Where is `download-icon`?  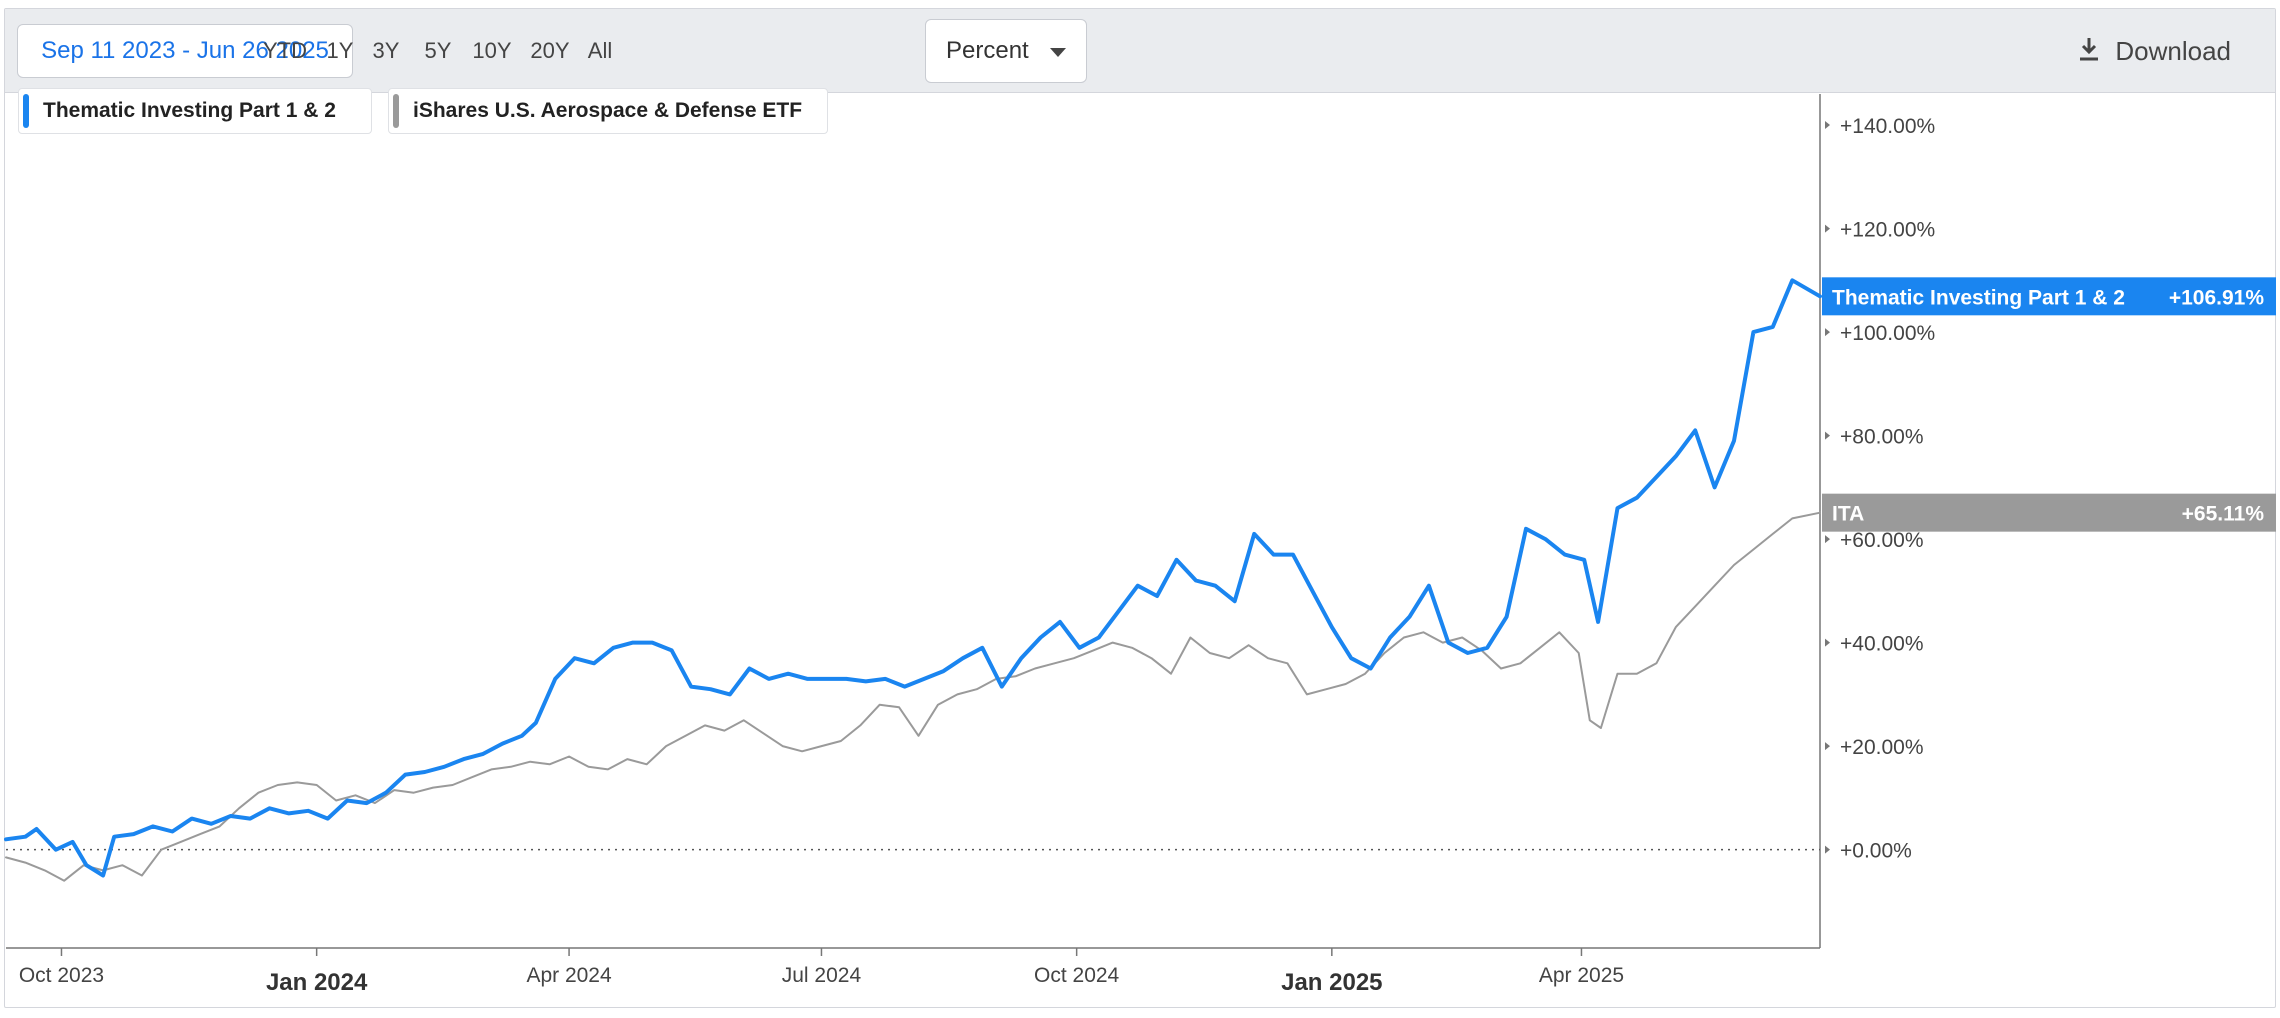
download-icon is located at coordinates (2089, 53).